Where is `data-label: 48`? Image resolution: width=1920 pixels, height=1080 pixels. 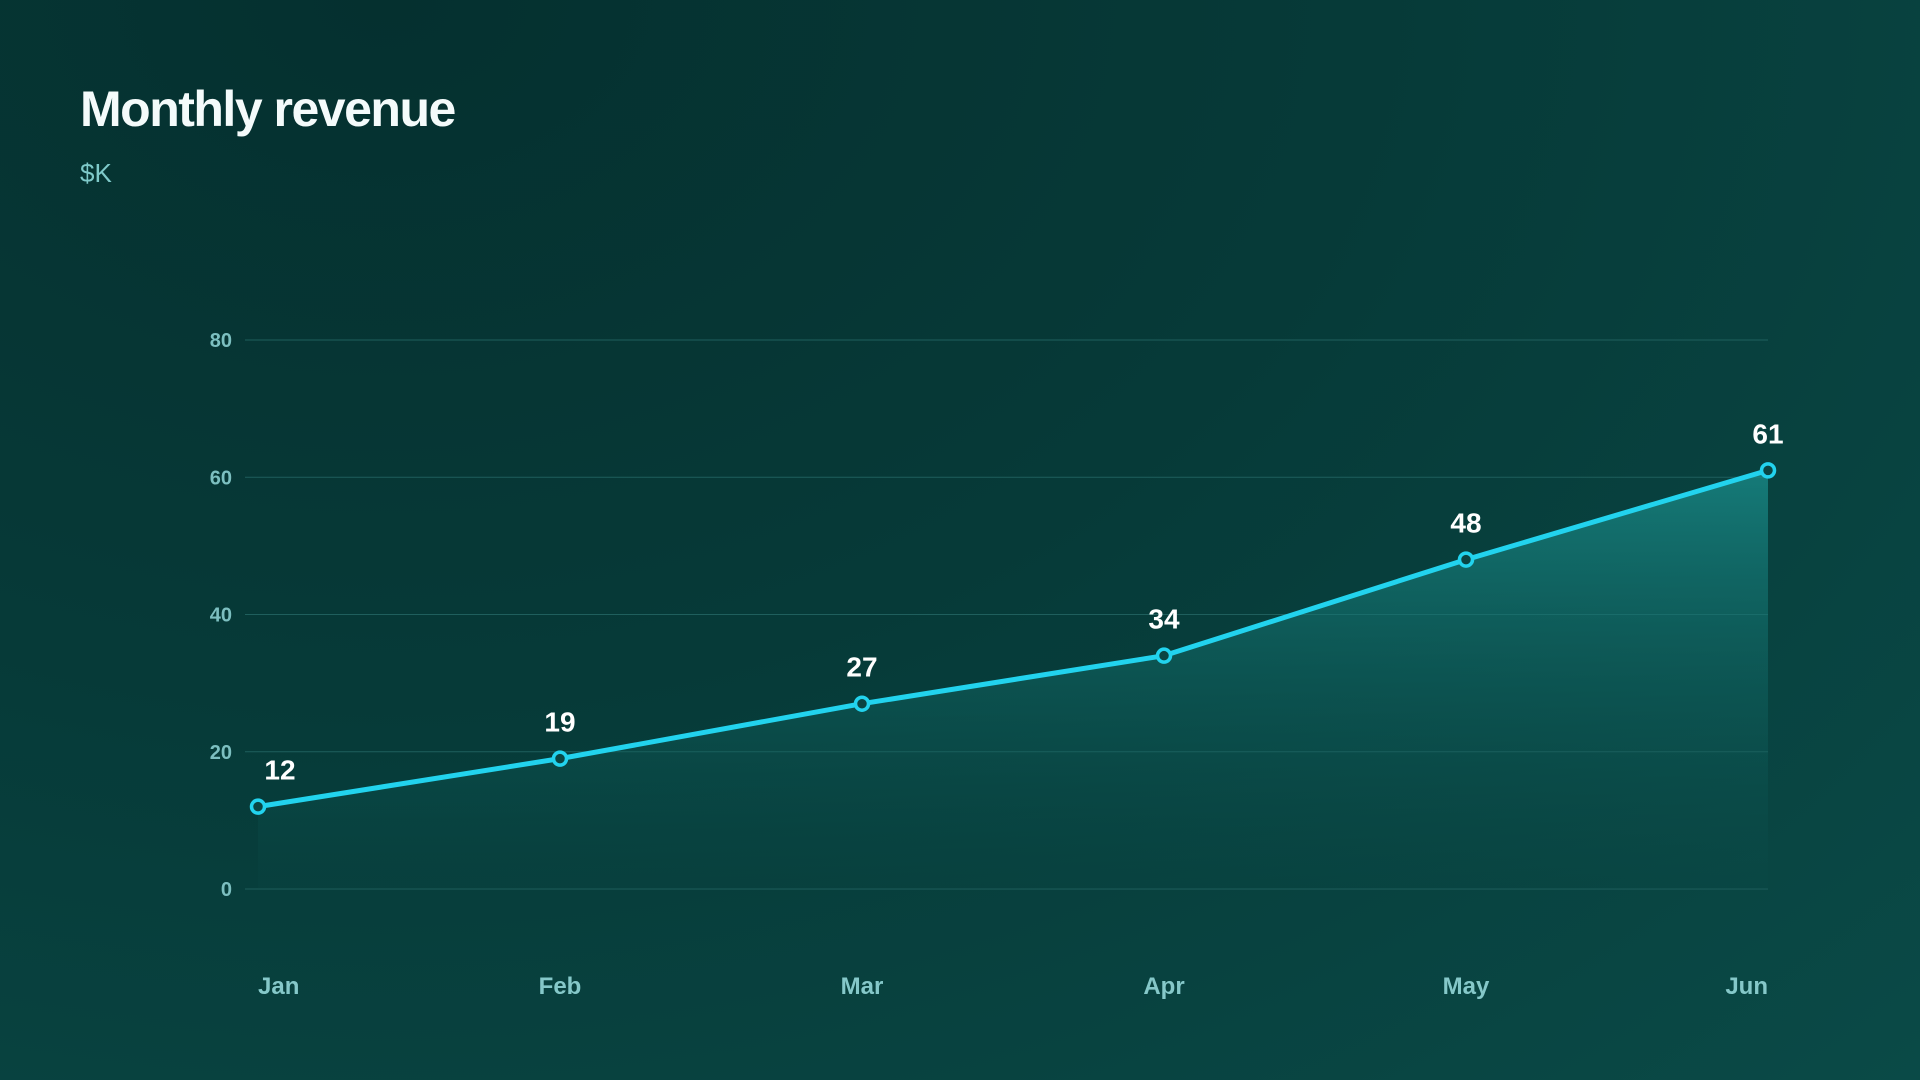 data-label: 48 is located at coordinates (1465, 523).